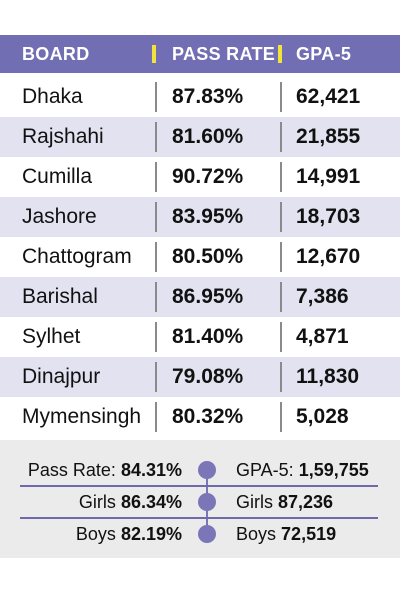 The width and height of the screenshot is (400, 600). I want to click on table-row: Sylhet 81.40% 4,871, so click(200, 337).